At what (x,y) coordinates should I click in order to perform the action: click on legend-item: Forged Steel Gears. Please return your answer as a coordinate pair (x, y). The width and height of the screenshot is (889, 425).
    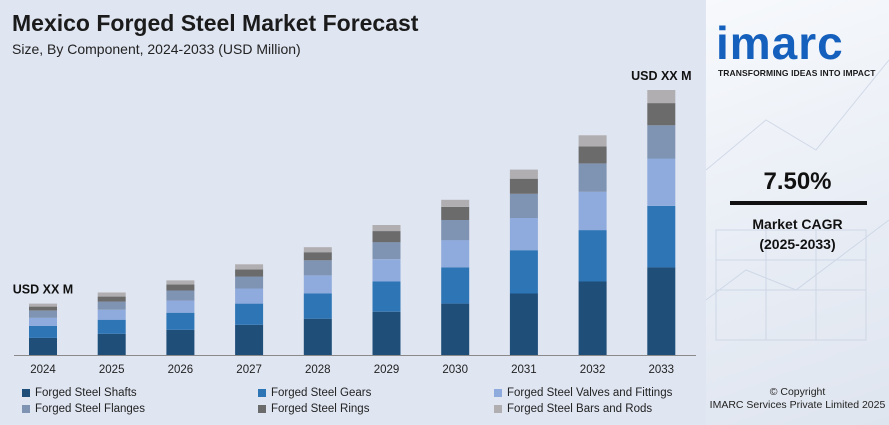
    Looking at the image, I should click on (376, 393).